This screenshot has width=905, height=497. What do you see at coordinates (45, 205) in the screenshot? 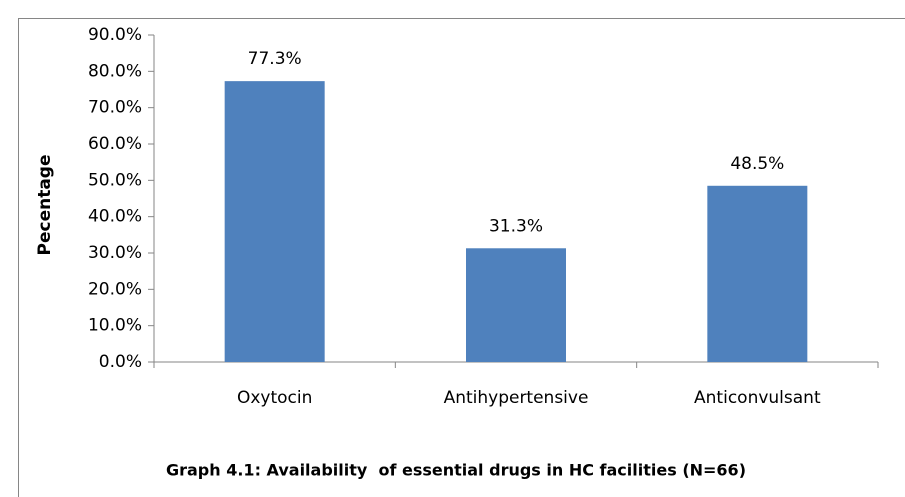
I see `y-axis-label: Pecentage` at bounding box center [45, 205].